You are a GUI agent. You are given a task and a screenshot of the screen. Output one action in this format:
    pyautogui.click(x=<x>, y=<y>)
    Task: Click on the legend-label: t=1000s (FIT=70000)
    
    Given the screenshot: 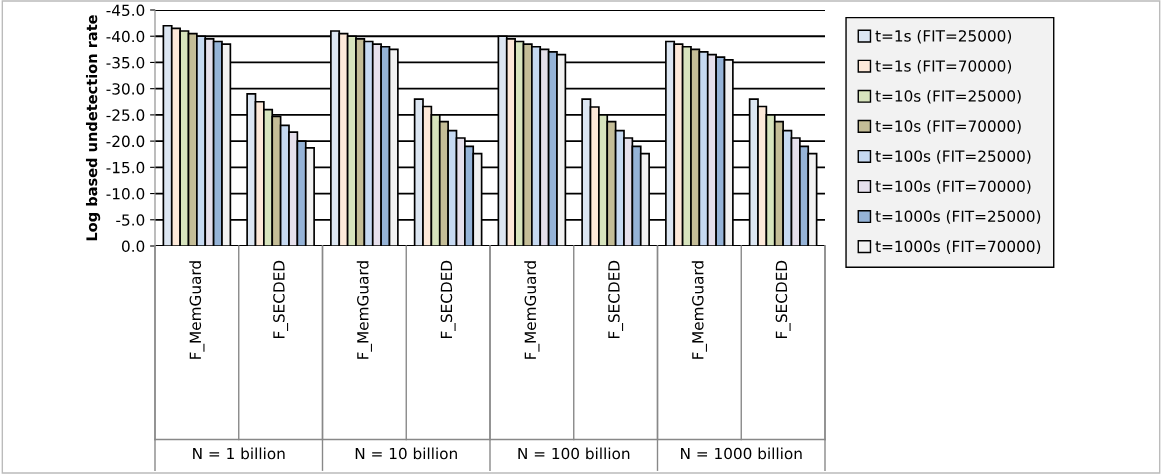 What is the action you would take?
    pyautogui.click(x=958, y=247)
    